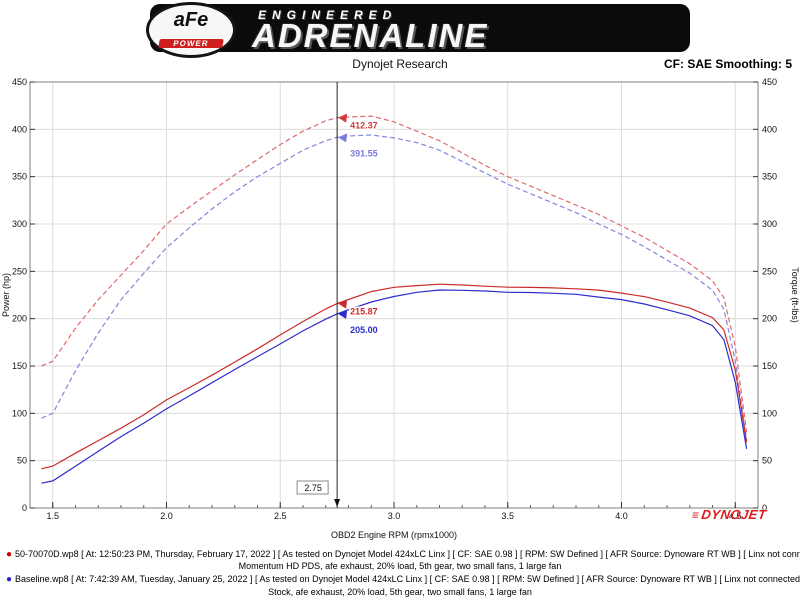 This screenshot has height=600, width=800. I want to click on x-axis-label: OBD2 Engine RPM (rpmx1000), so click(394, 535).